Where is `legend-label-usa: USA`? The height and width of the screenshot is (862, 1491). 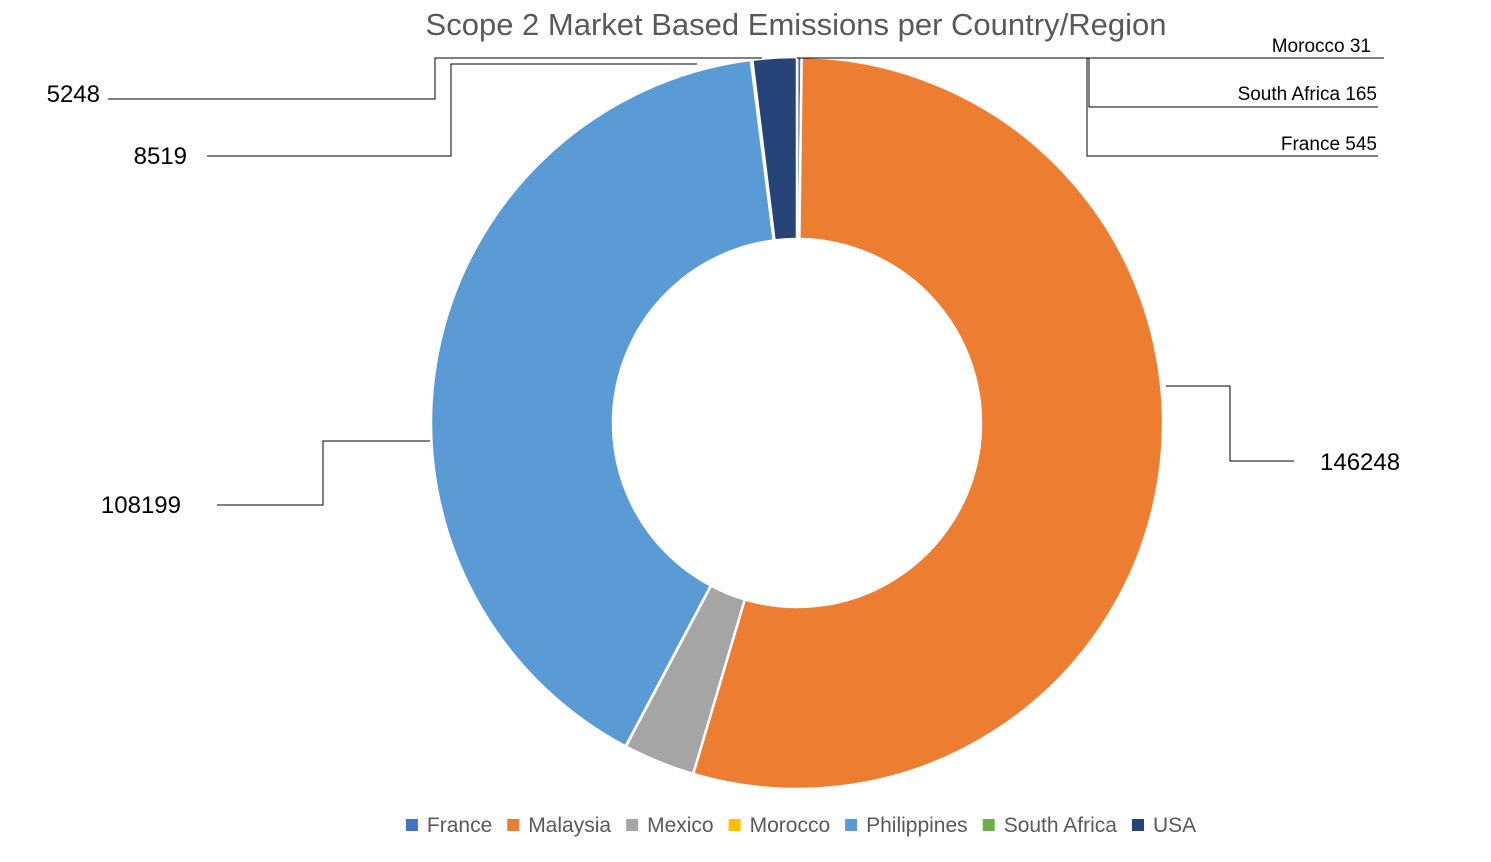 legend-label-usa: USA is located at coordinates (1174, 825).